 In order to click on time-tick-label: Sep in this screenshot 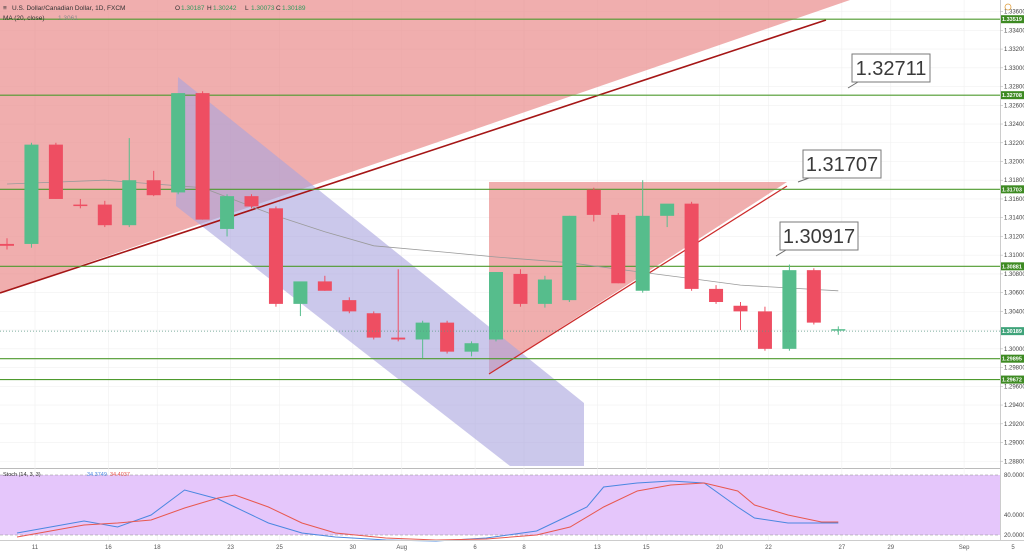, I will do `click(964, 548)`.